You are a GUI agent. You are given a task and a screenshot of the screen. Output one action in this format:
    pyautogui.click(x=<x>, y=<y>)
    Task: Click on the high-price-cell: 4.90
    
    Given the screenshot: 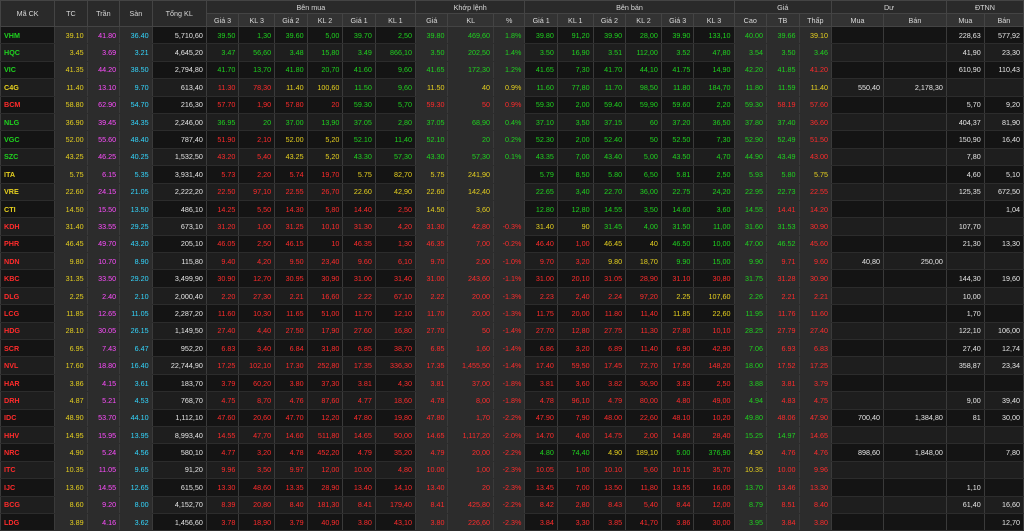 What is the action you would take?
    pyautogui.click(x=750, y=452)
    